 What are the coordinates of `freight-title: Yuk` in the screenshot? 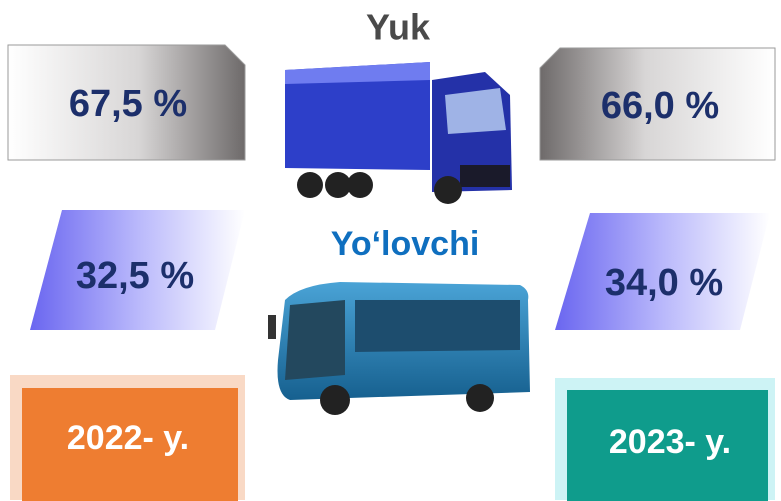 It's located at (398, 27).